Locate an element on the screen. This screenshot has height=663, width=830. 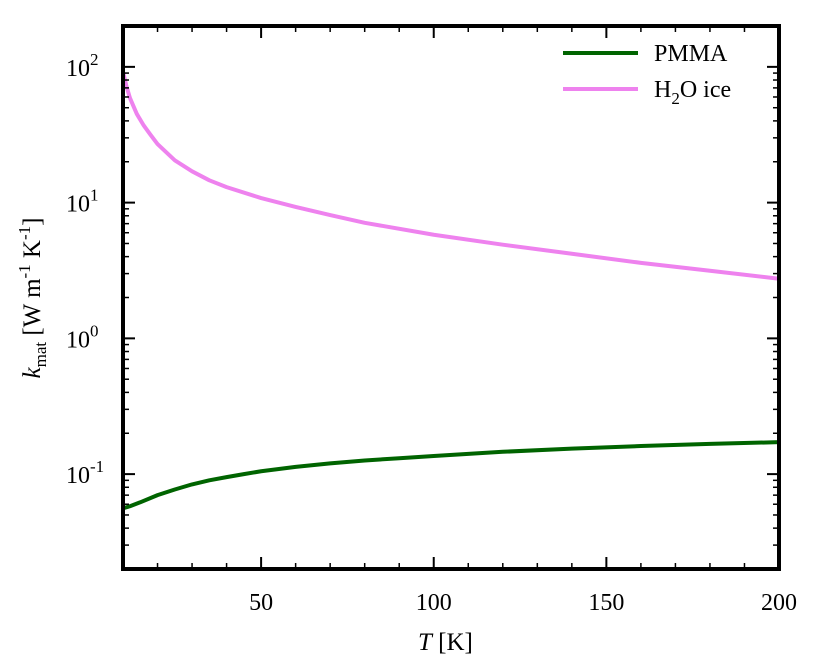
y-tick-label: 10² is located at coordinates (82, 66).